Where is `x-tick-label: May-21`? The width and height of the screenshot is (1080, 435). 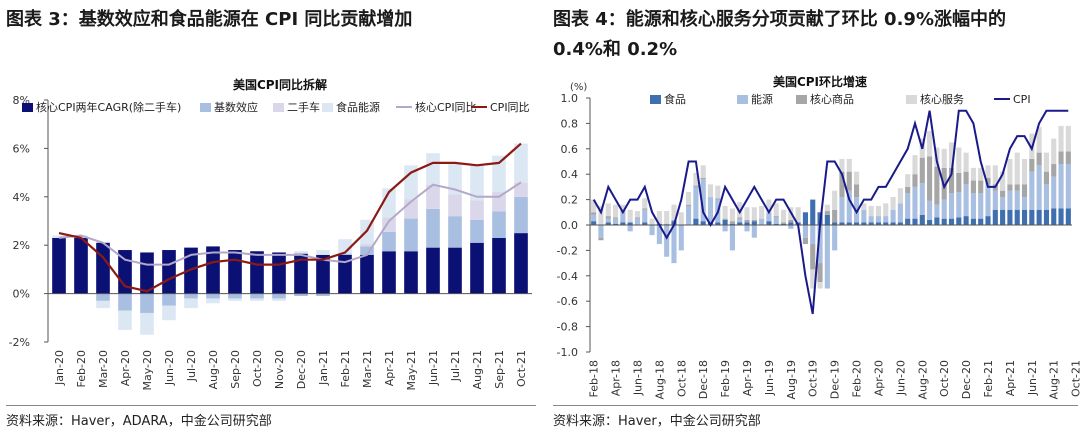
x-tick-label: May-21 is located at coordinates (411, 370).